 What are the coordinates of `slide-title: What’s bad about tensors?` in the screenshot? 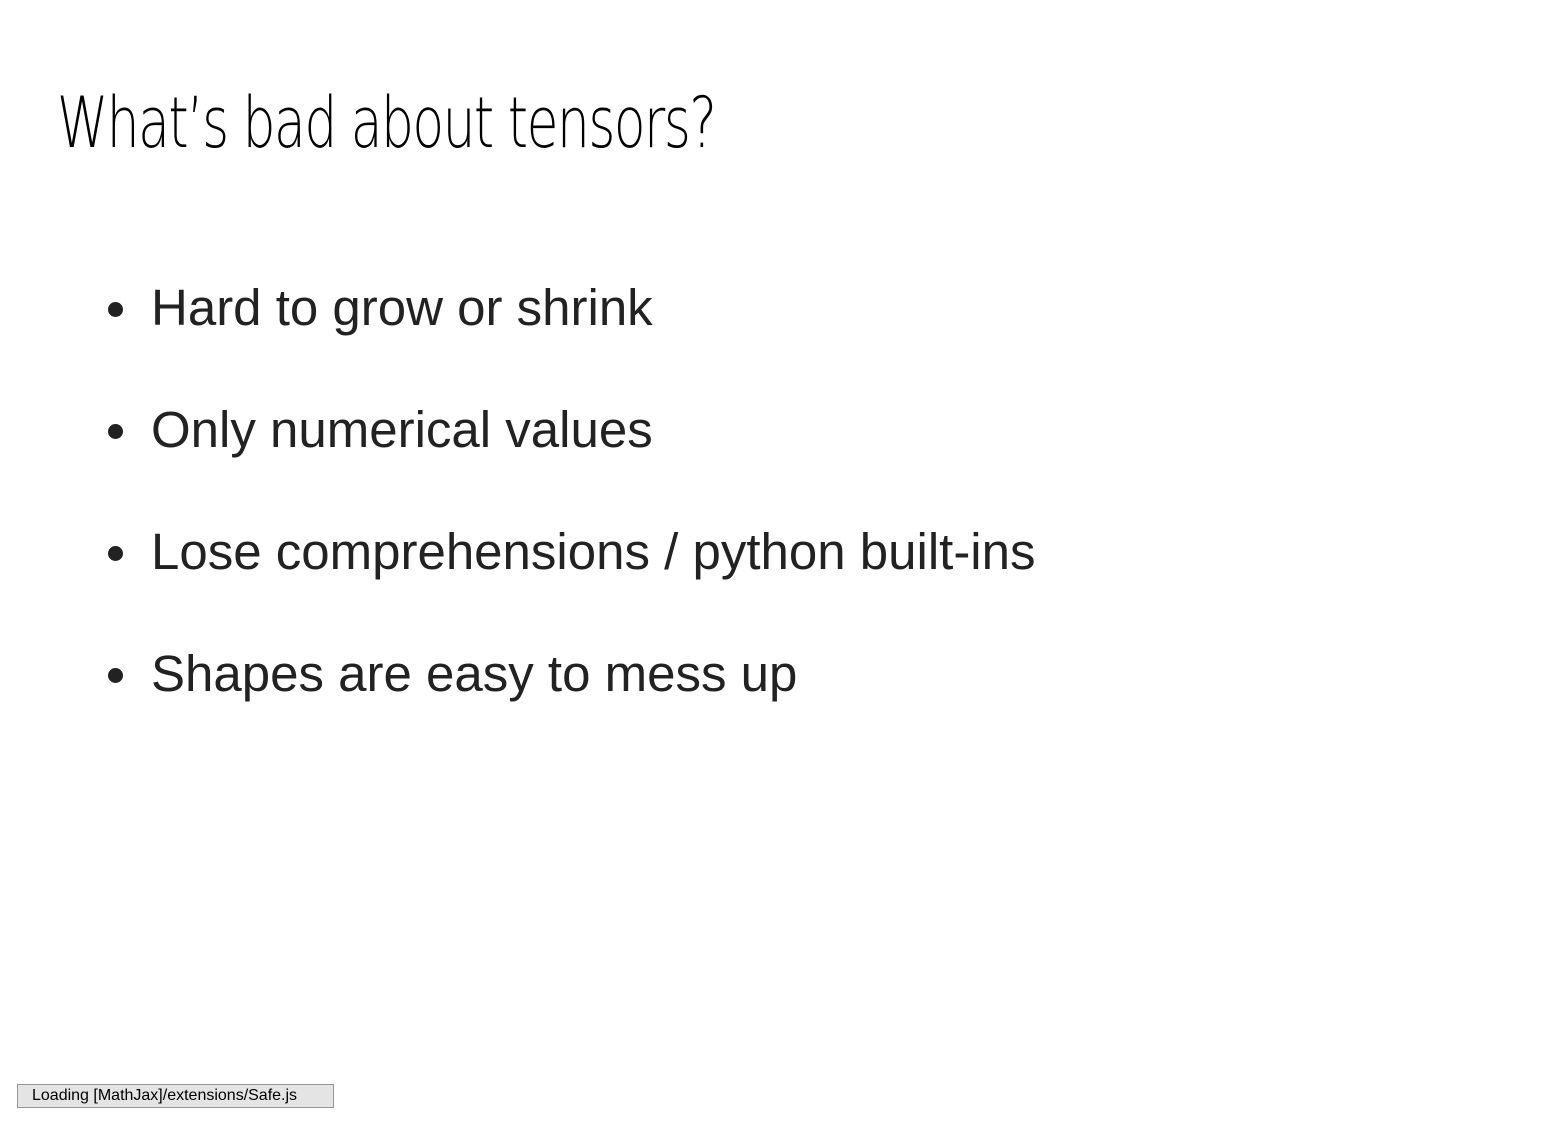 It's located at (387, 123).